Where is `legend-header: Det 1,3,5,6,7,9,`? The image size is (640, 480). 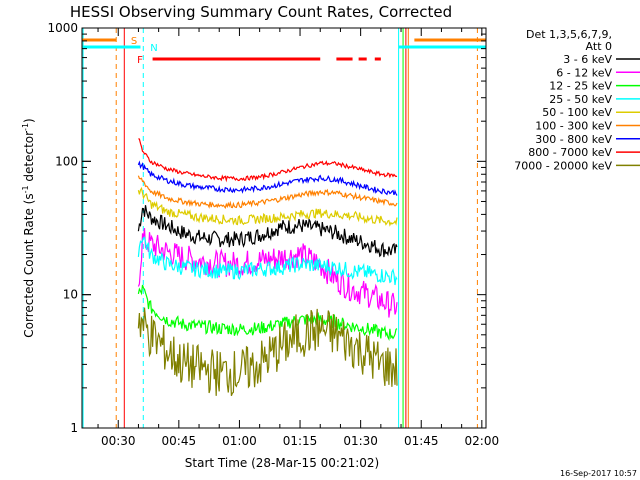 legend-header: Det 1,3,5,6,7,9, is located at coordinates (569, 34).